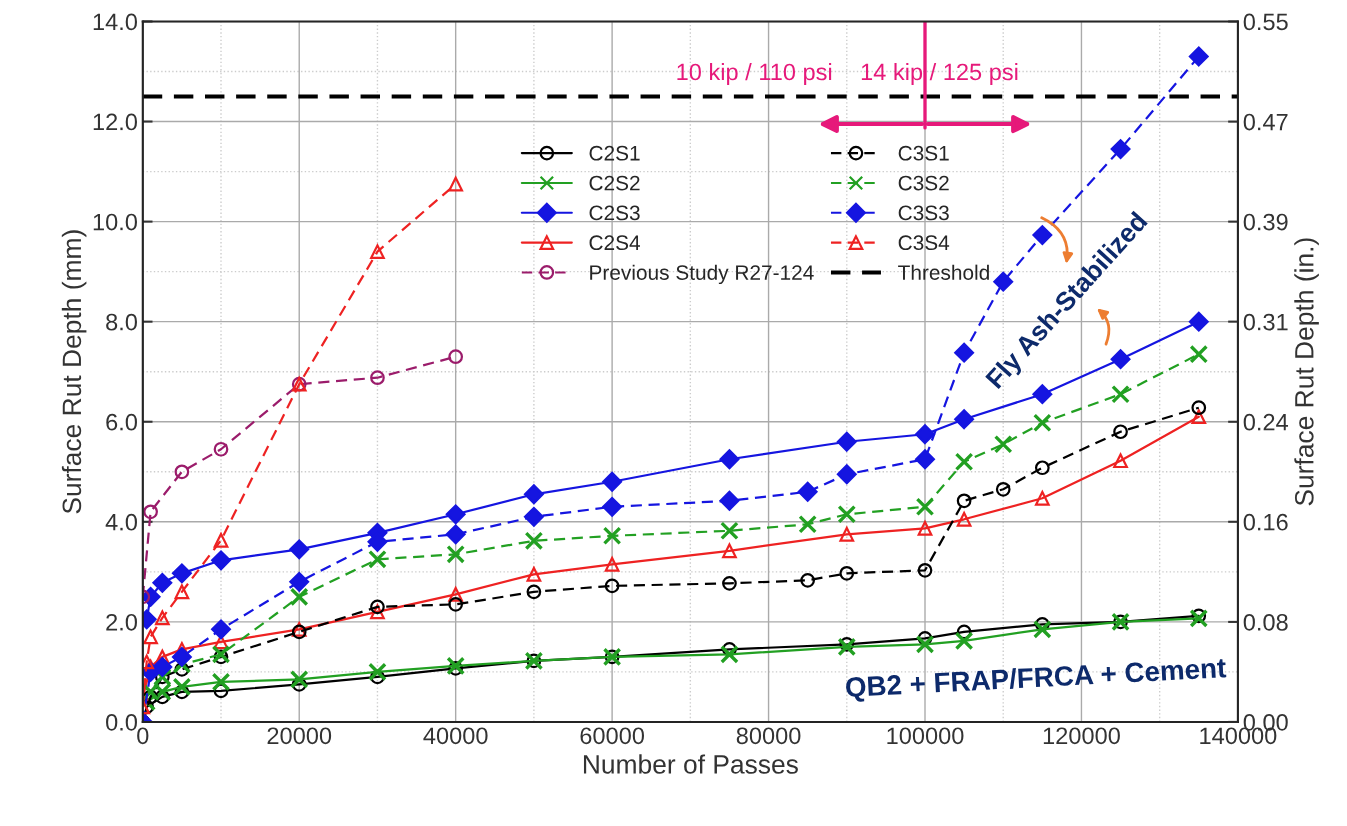 This screenshot has width=1347, height=826. Describe the element at coordinates (614, 243) in the screenshot. I see `legend-label: C2S4` at that location.